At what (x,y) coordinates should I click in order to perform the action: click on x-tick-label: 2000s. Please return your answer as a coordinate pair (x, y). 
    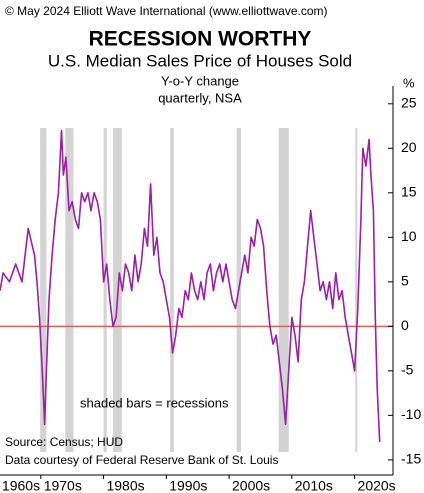
    Looking at the image, I should click on (251, 485).